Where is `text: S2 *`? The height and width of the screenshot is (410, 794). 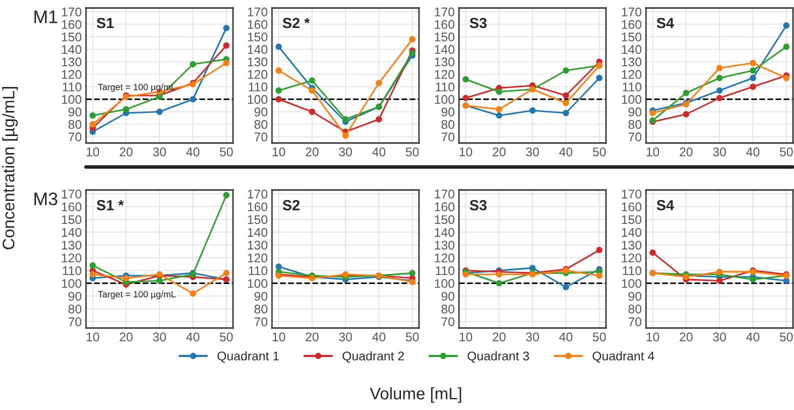
text: S2 * is located at coordinates (296, 23).